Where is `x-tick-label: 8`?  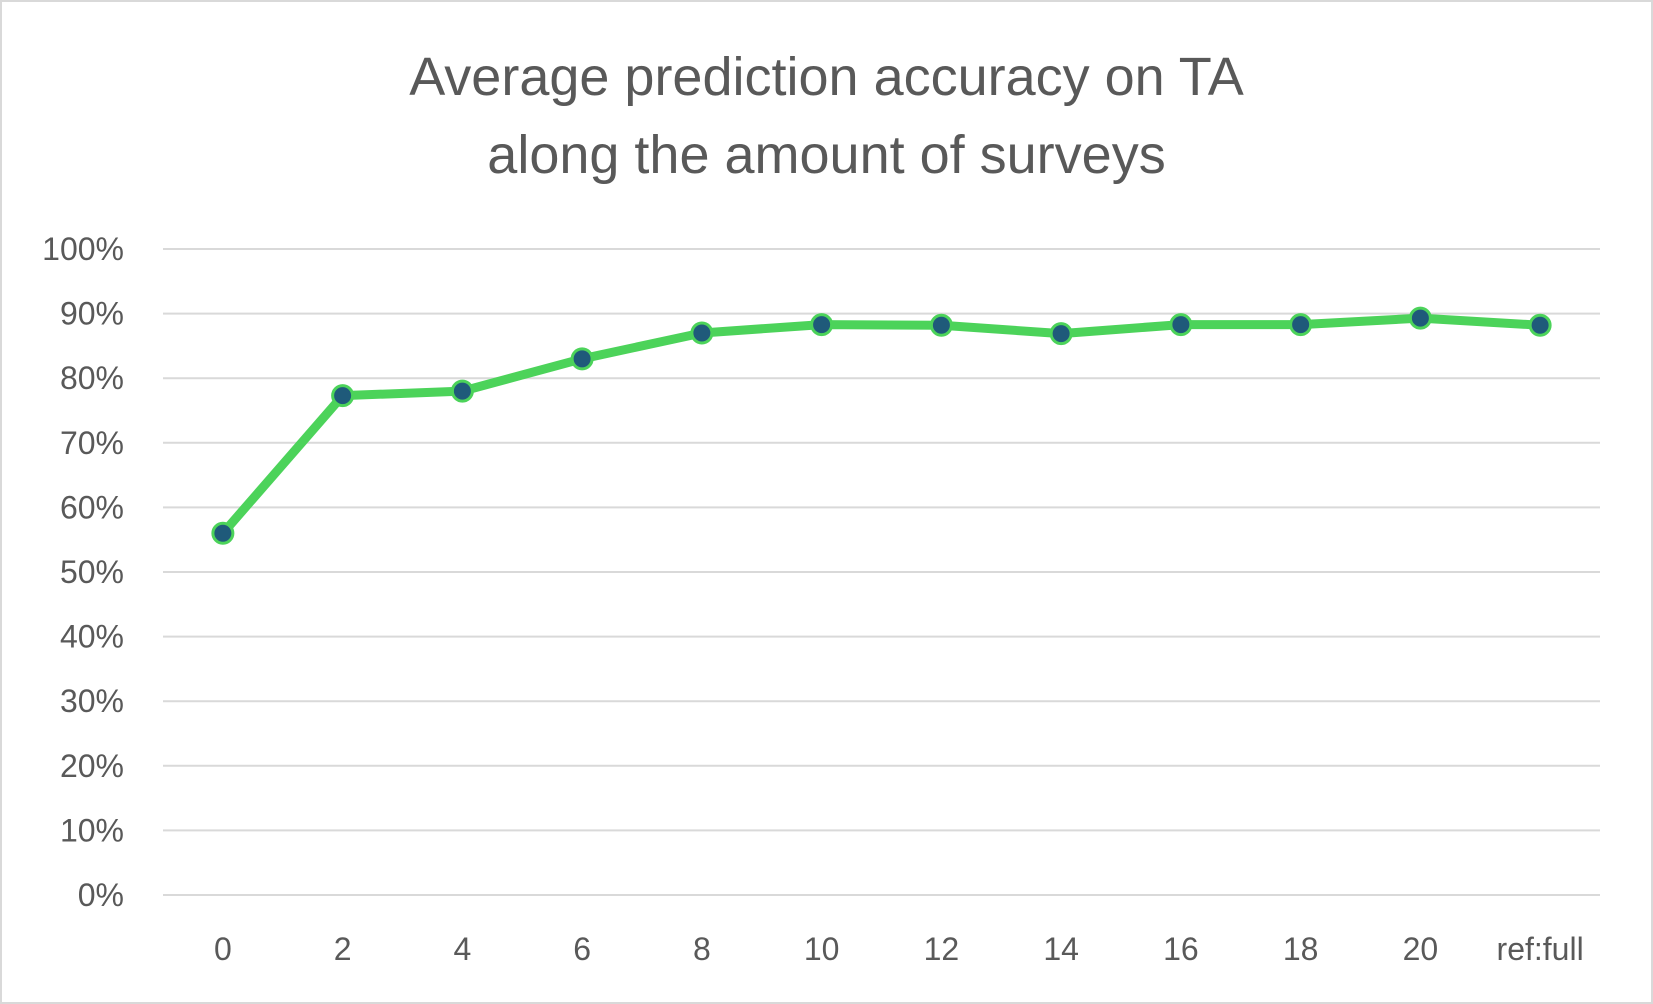
x-tick-label: 8 is located at coordinates (702, 949).